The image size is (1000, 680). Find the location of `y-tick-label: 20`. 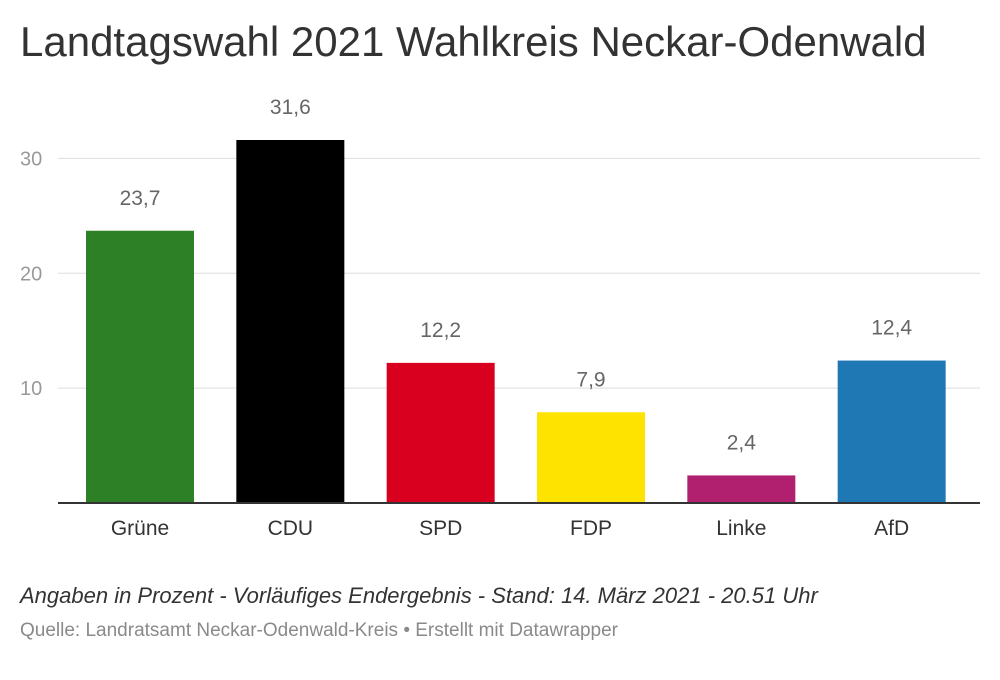

y-tick-label: 20 is located at coordinates (31, 274).